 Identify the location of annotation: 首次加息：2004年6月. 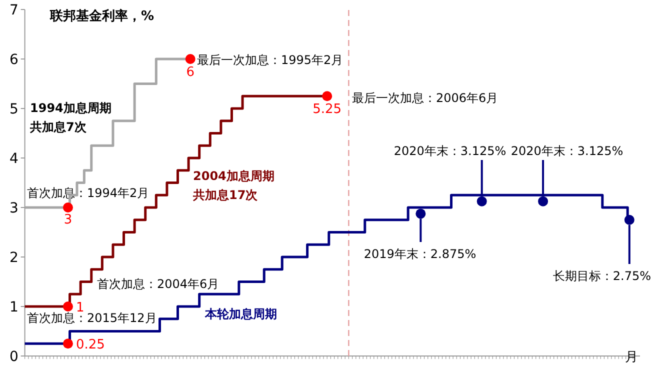
(158, 284).